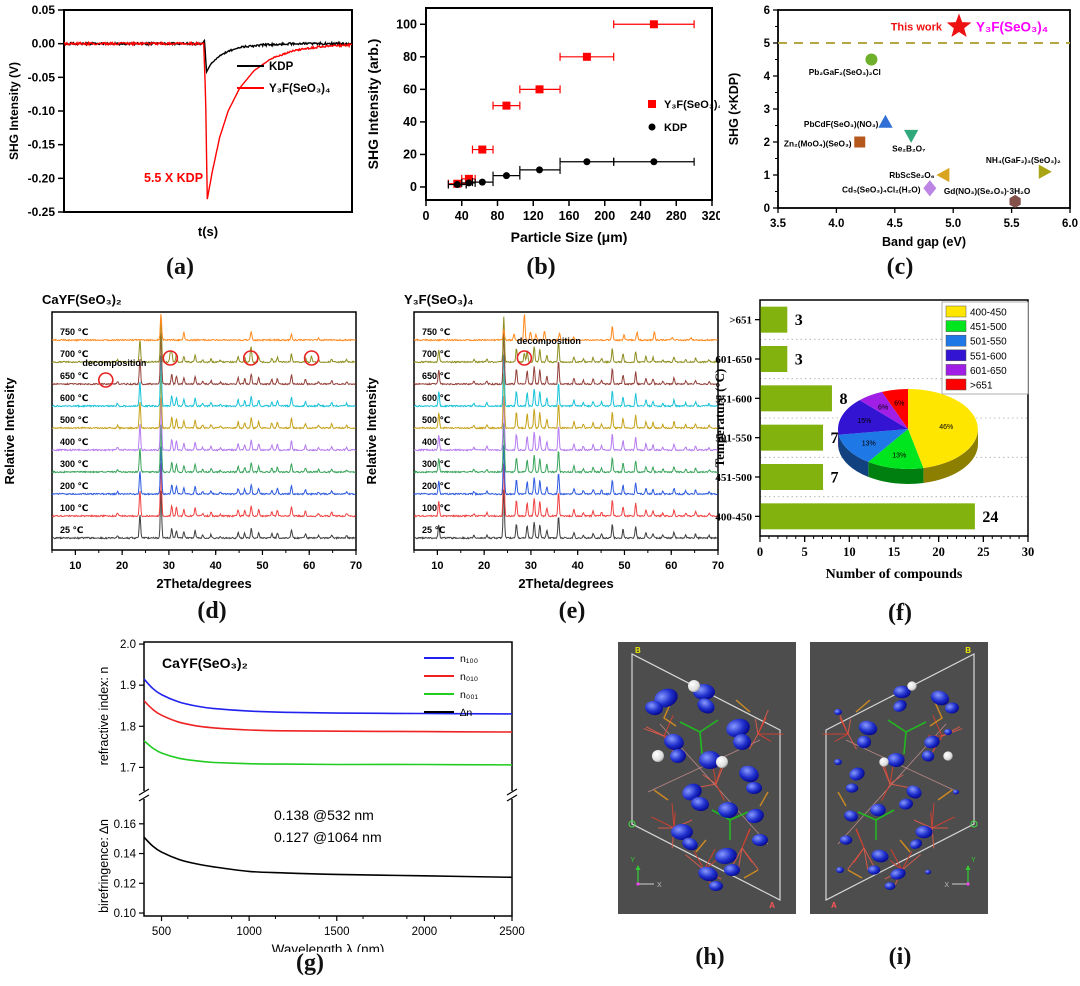  What do you see at coordinates (128, 727) in the screenshot?
I see `svg-text: 1.8` at bounding box center [128, 727].